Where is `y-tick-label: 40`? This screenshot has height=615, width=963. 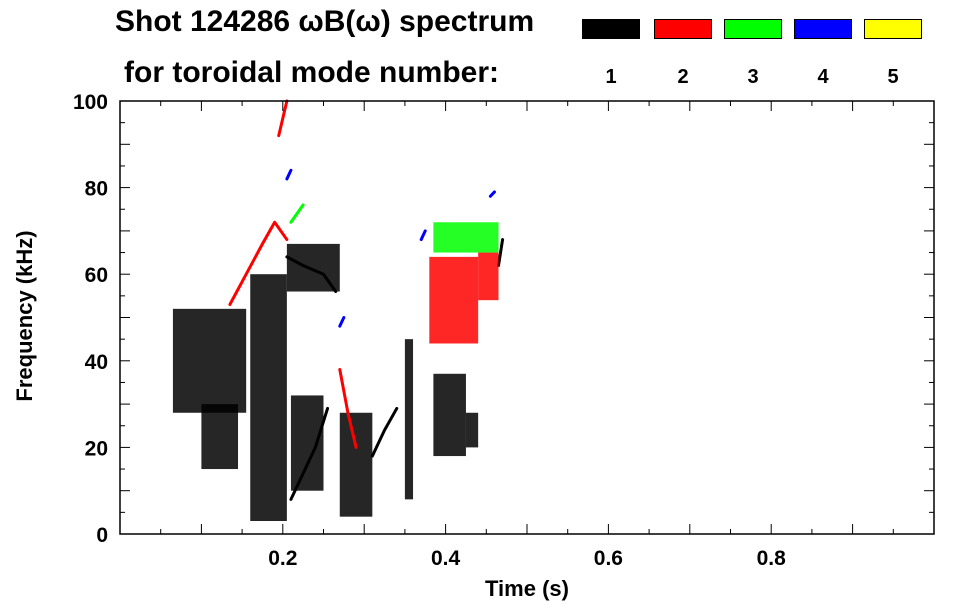
y-tick-label: 40 is located at coordinates (96, 362).